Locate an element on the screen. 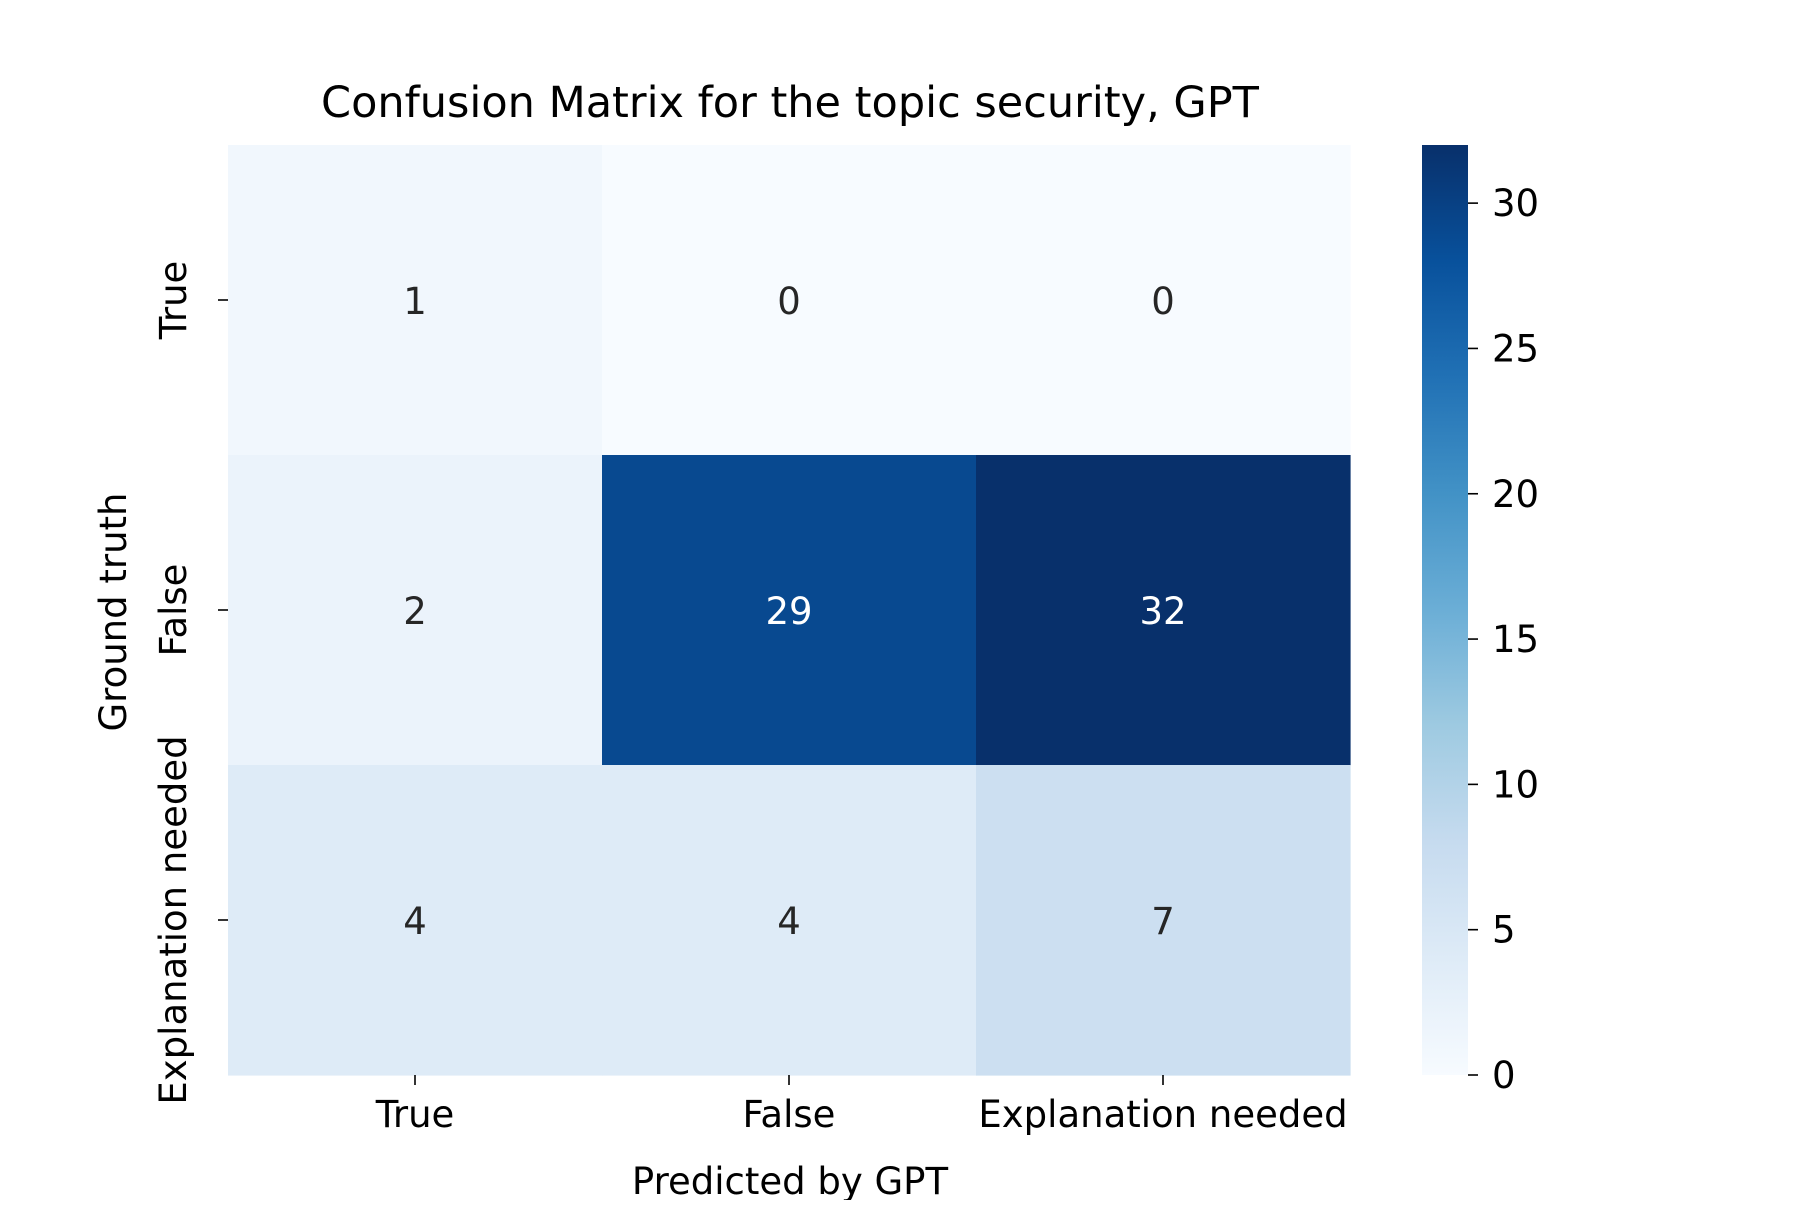 This screenshot has height=1205, width=1800. y-tick-label: False is located at coordinates (173, 610).